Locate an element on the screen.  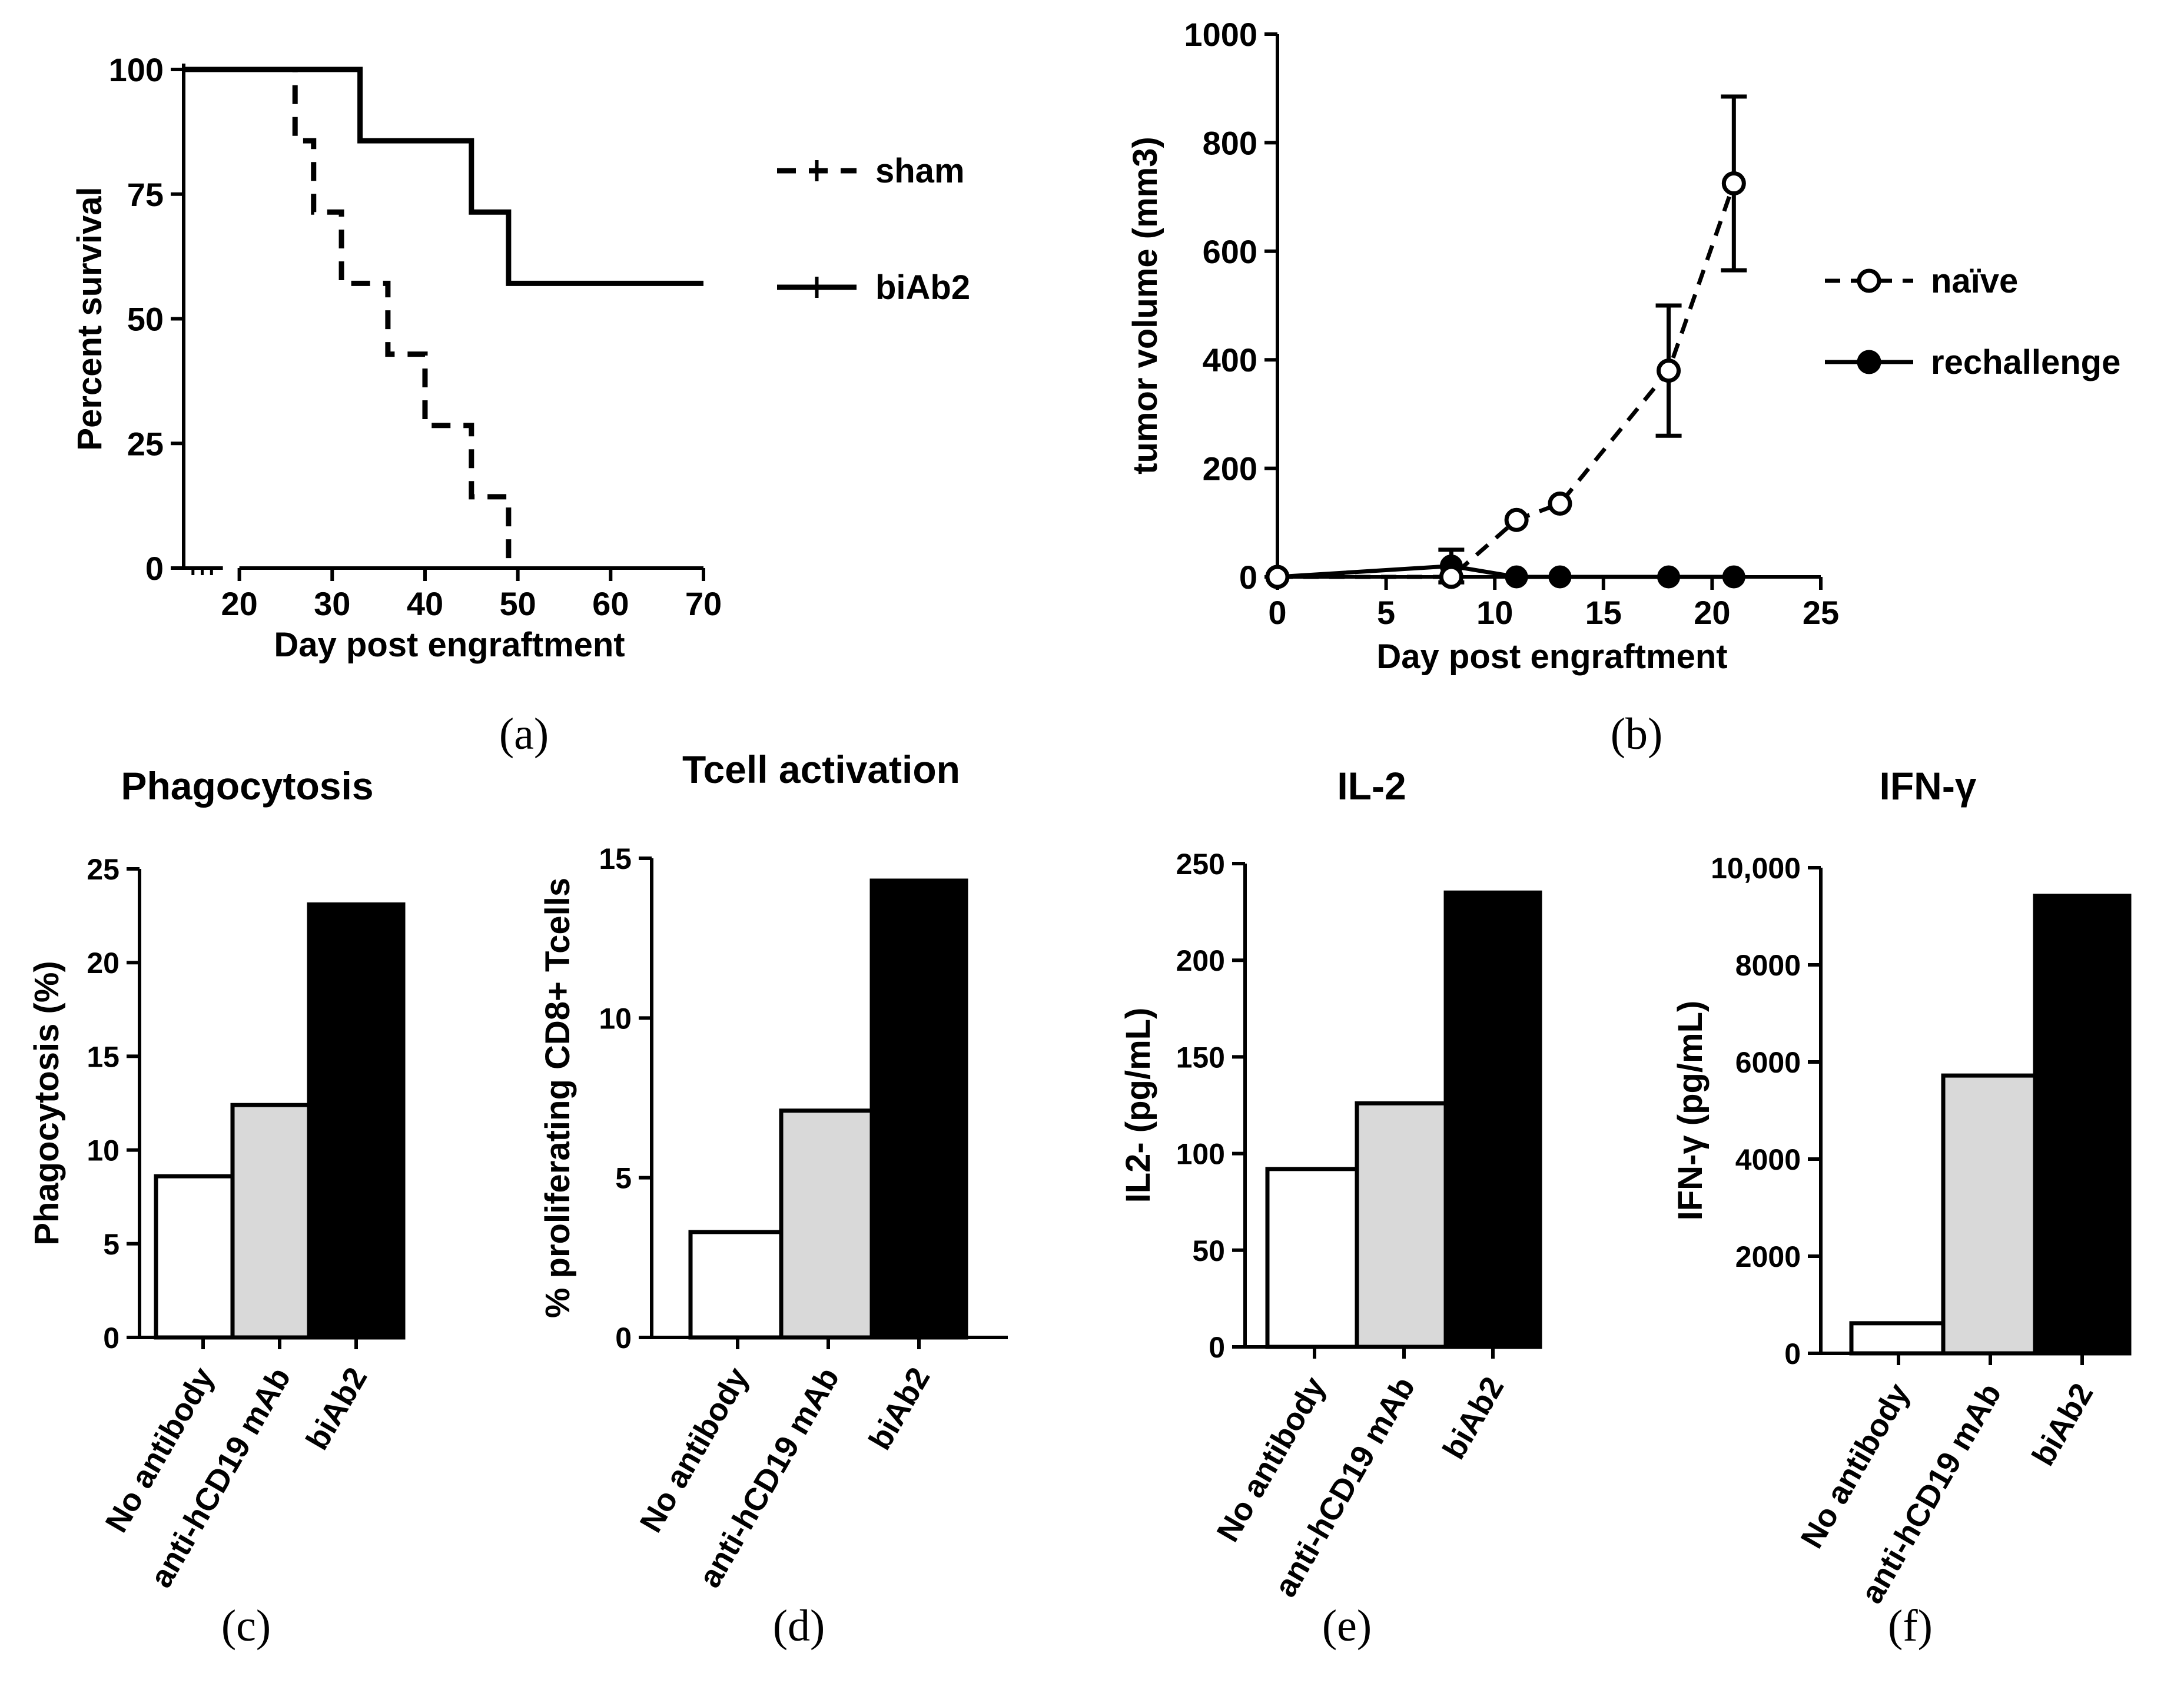
x-tick-label: 0 is located at coordinates (1277, 612).